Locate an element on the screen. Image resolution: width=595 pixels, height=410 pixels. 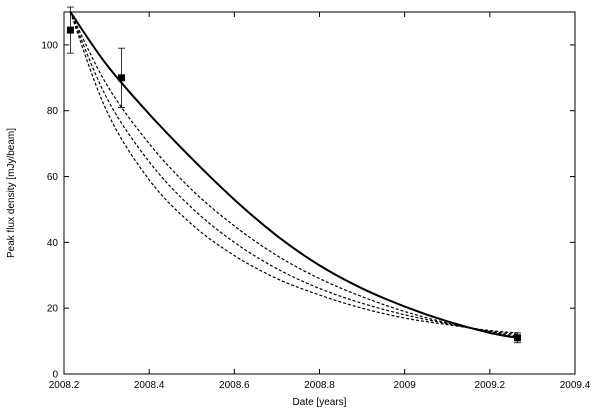
x-tick-label: 2009 is located at coordinates (405, 385).